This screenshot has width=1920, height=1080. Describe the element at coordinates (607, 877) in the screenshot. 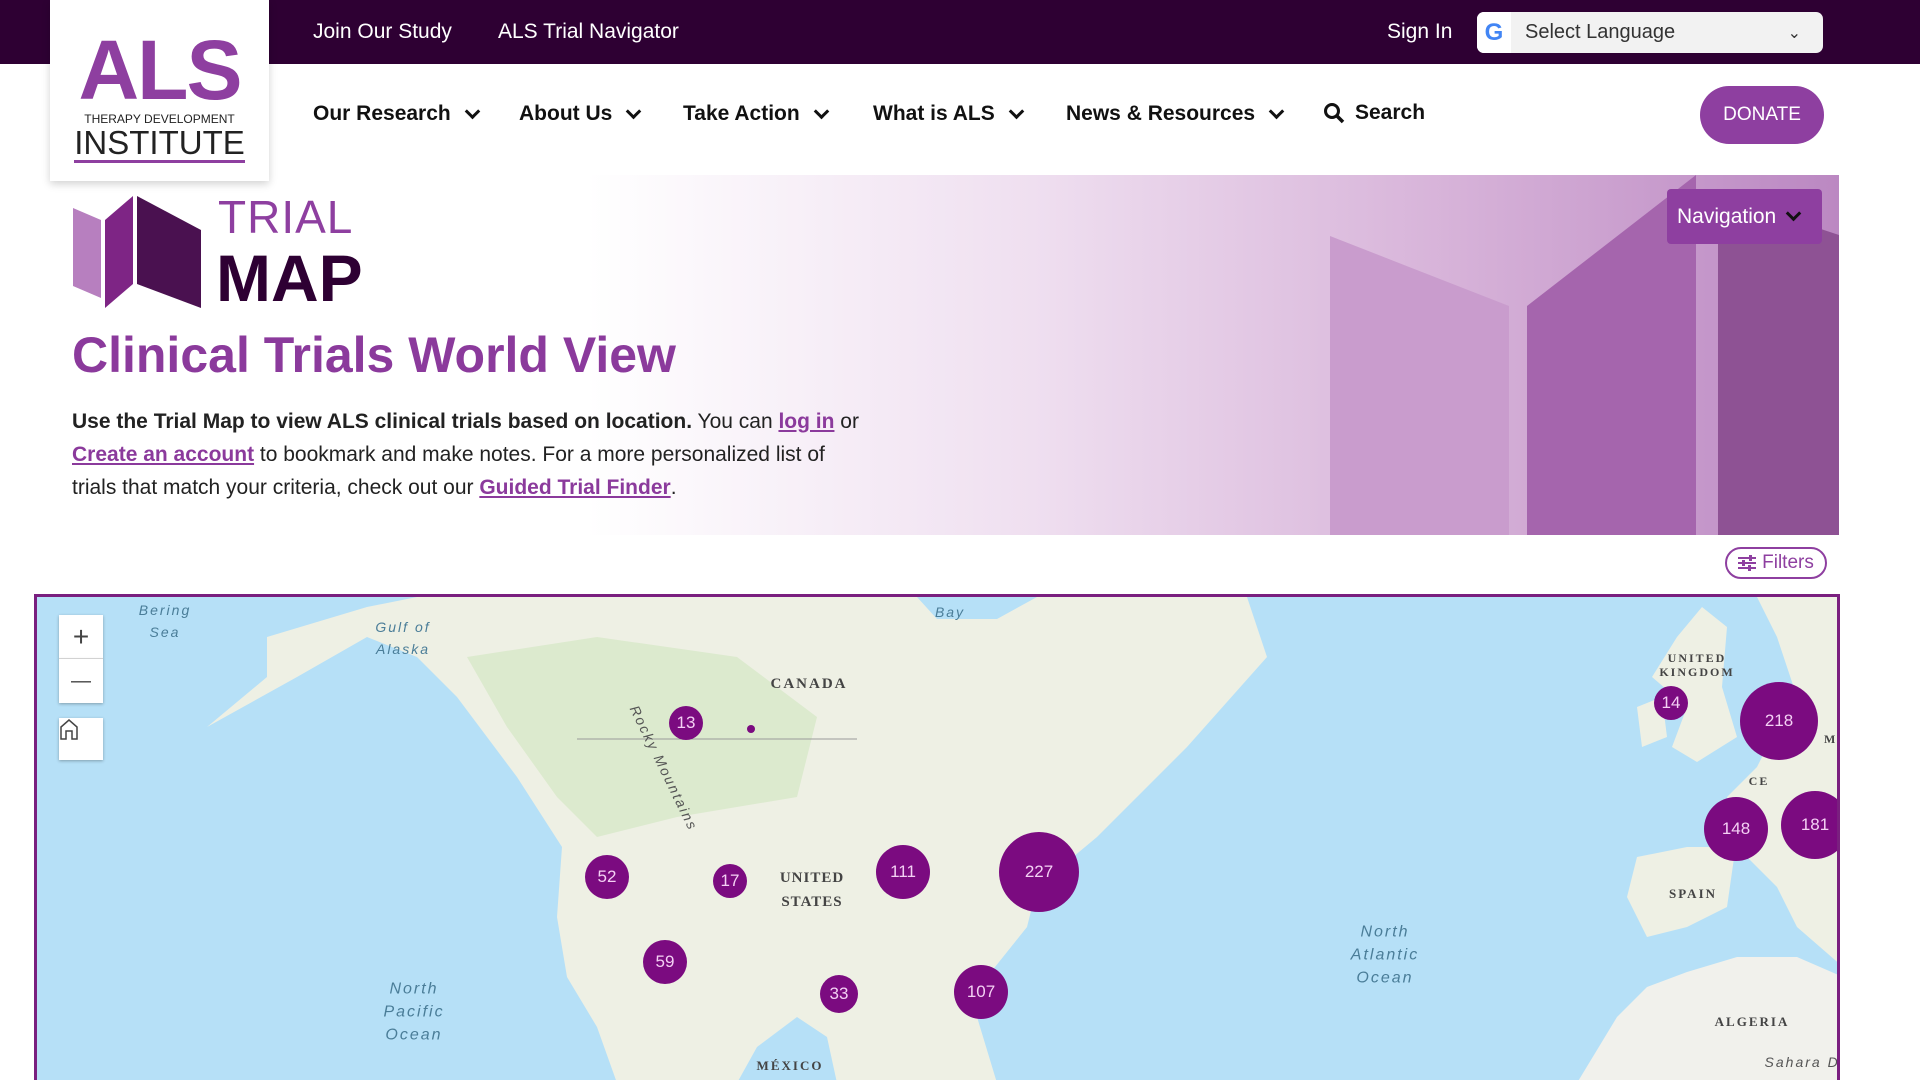

I see `cluster-marker: 52` at that location.